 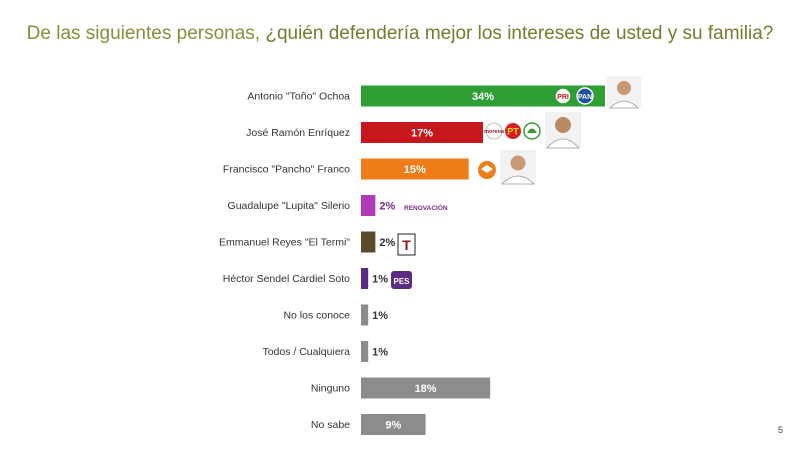 I want to click on value-label: 17%, so click(x=422, y=134).